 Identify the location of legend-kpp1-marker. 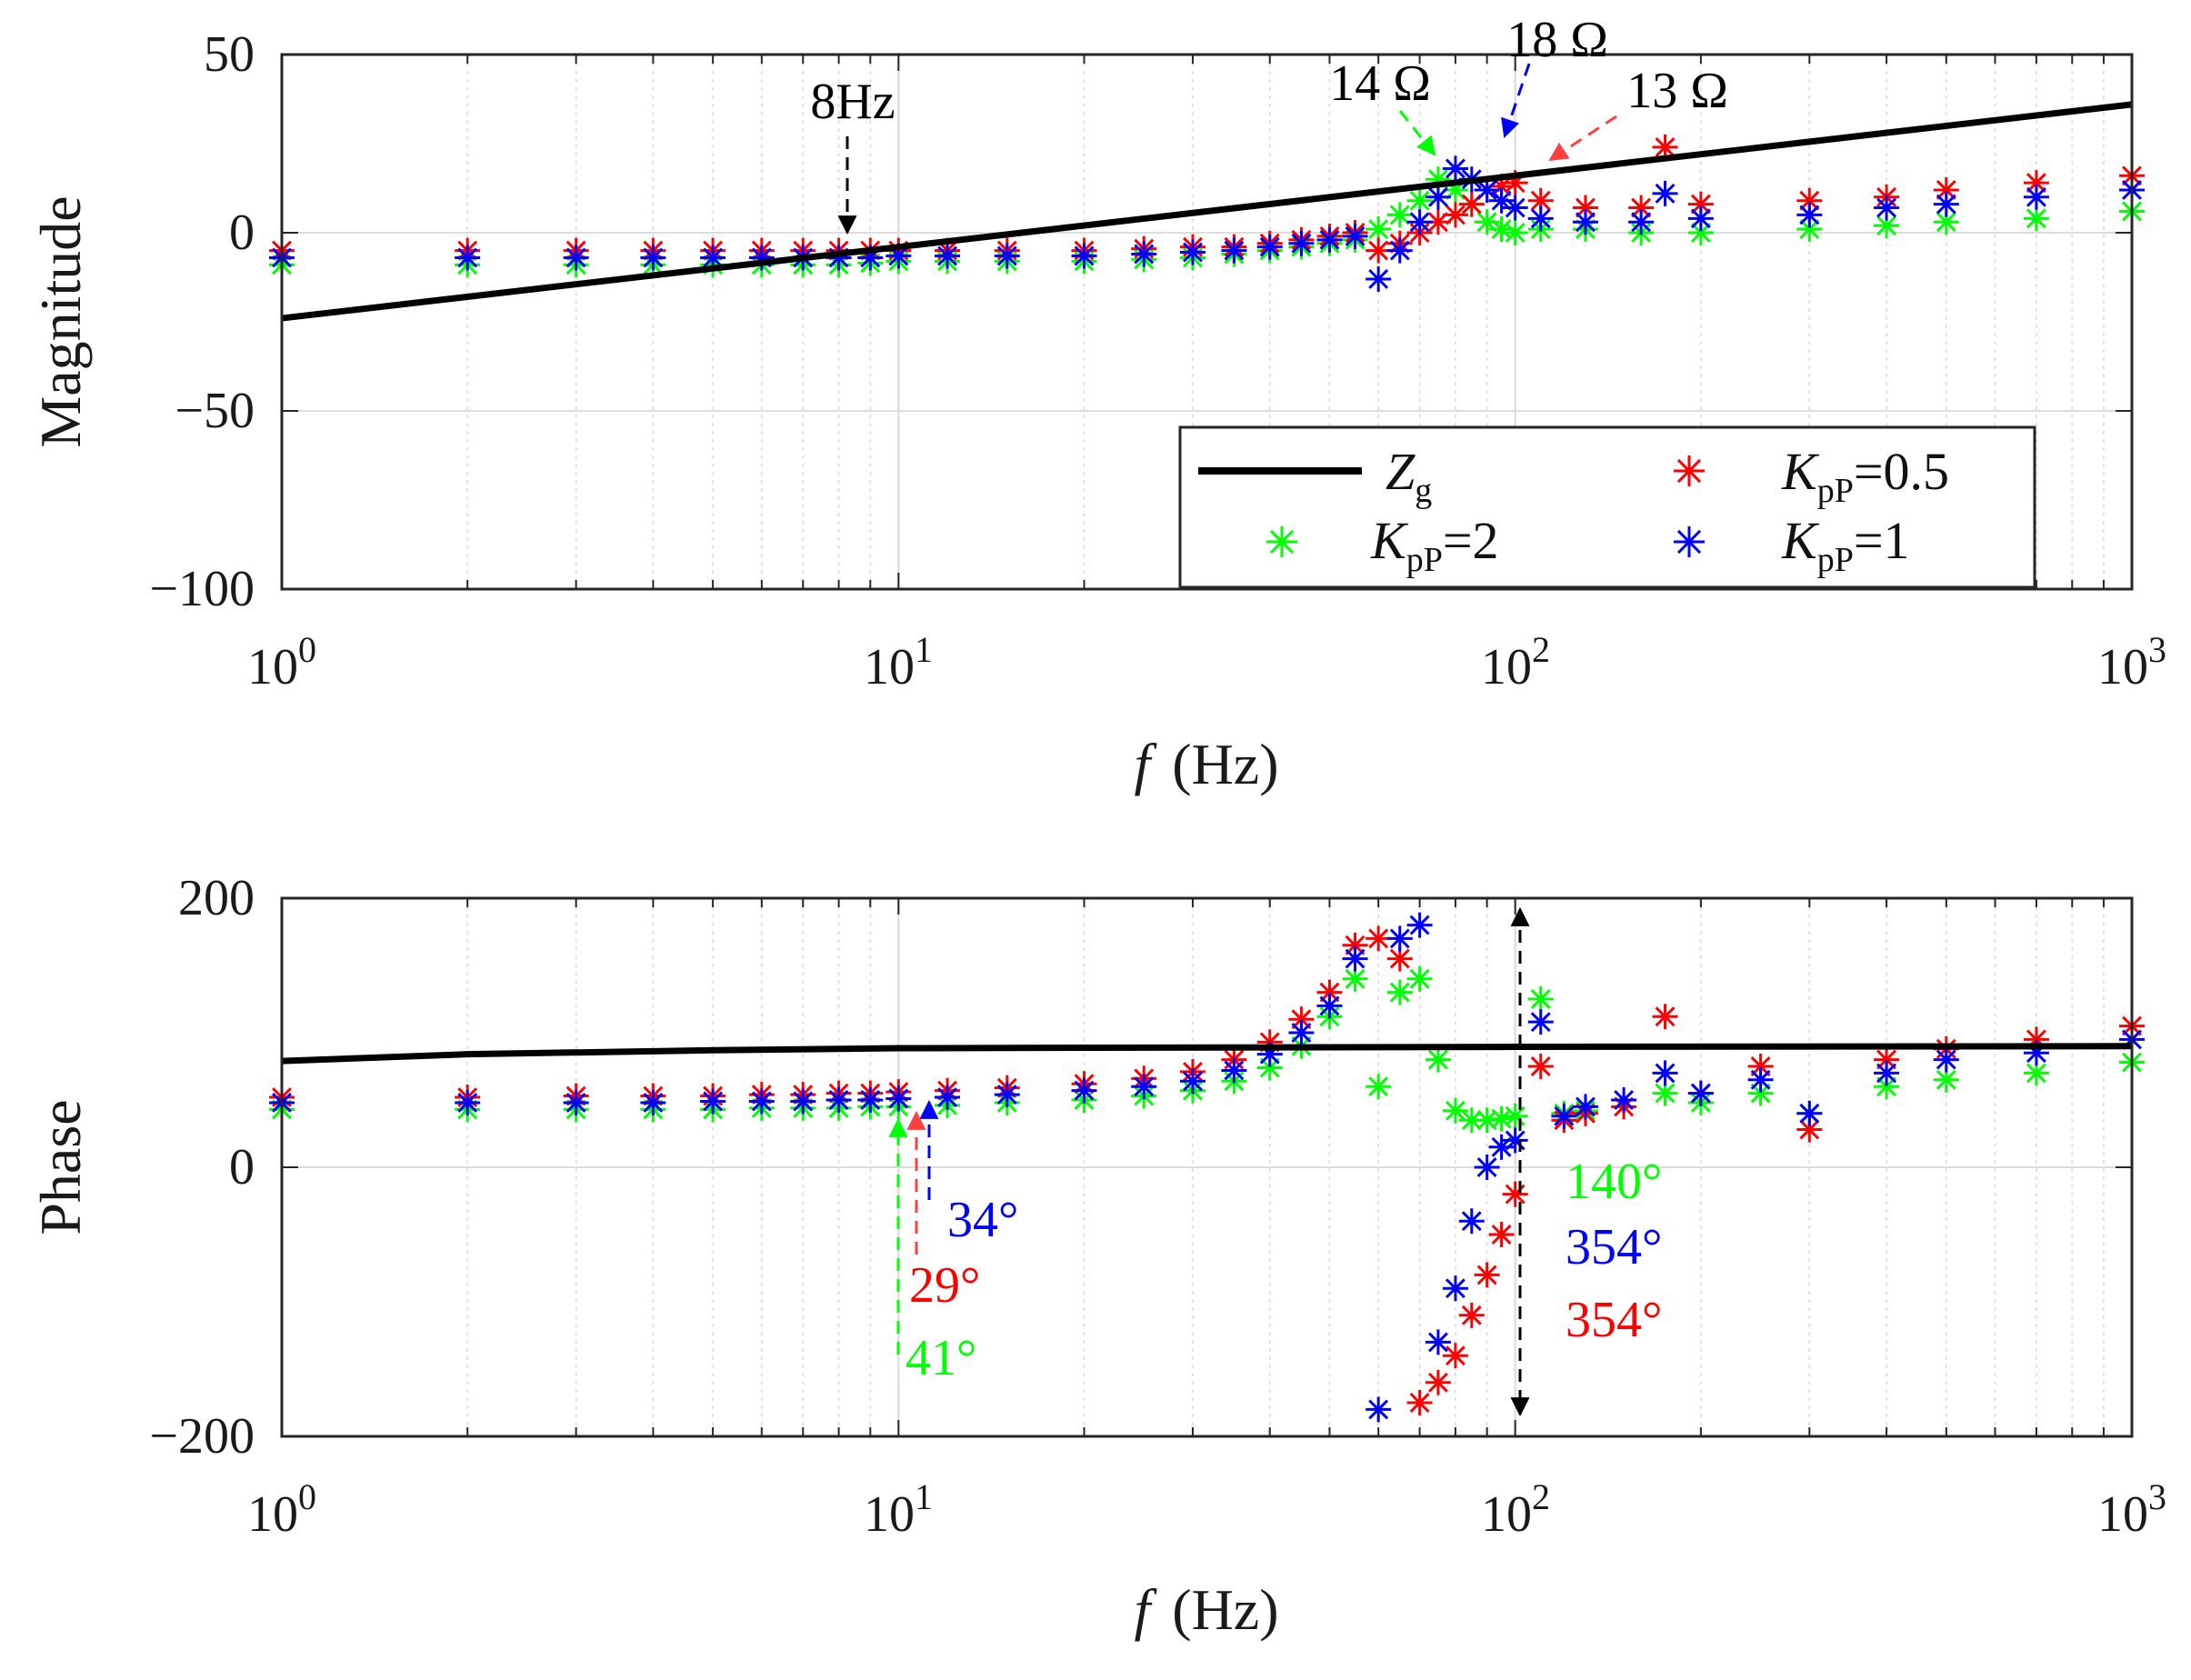
(1690, 542).